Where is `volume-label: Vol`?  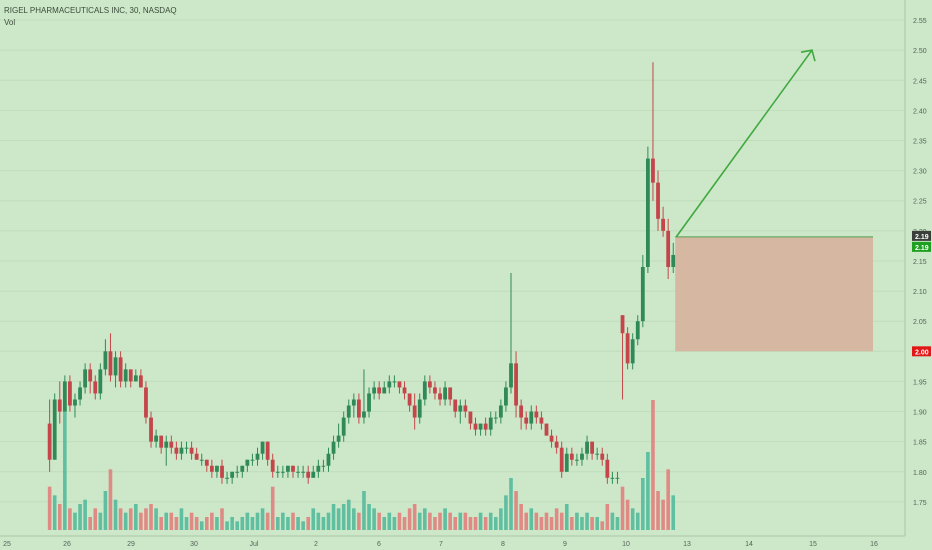
volume-label: Vol is located at coordinates (10, 22).